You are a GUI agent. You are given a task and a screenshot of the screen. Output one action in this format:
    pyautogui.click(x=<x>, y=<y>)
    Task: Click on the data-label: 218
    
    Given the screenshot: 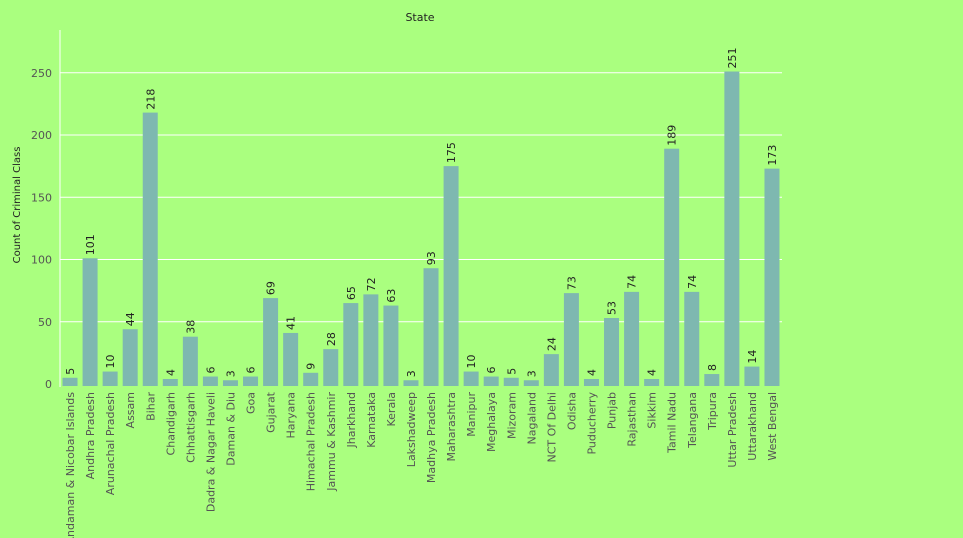 What is the action you would take?
    pyautogui.click(x=150, y=99)
    